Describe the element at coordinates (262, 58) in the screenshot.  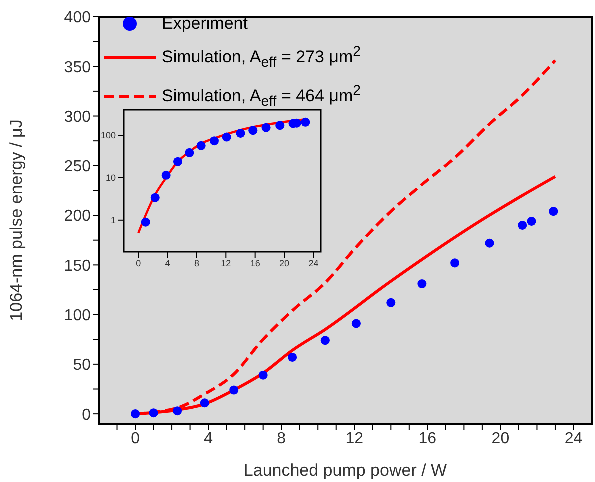
I see `legend-label: Simulation, A$_{eff}$ = 273 μm$^{2}$` at that location.